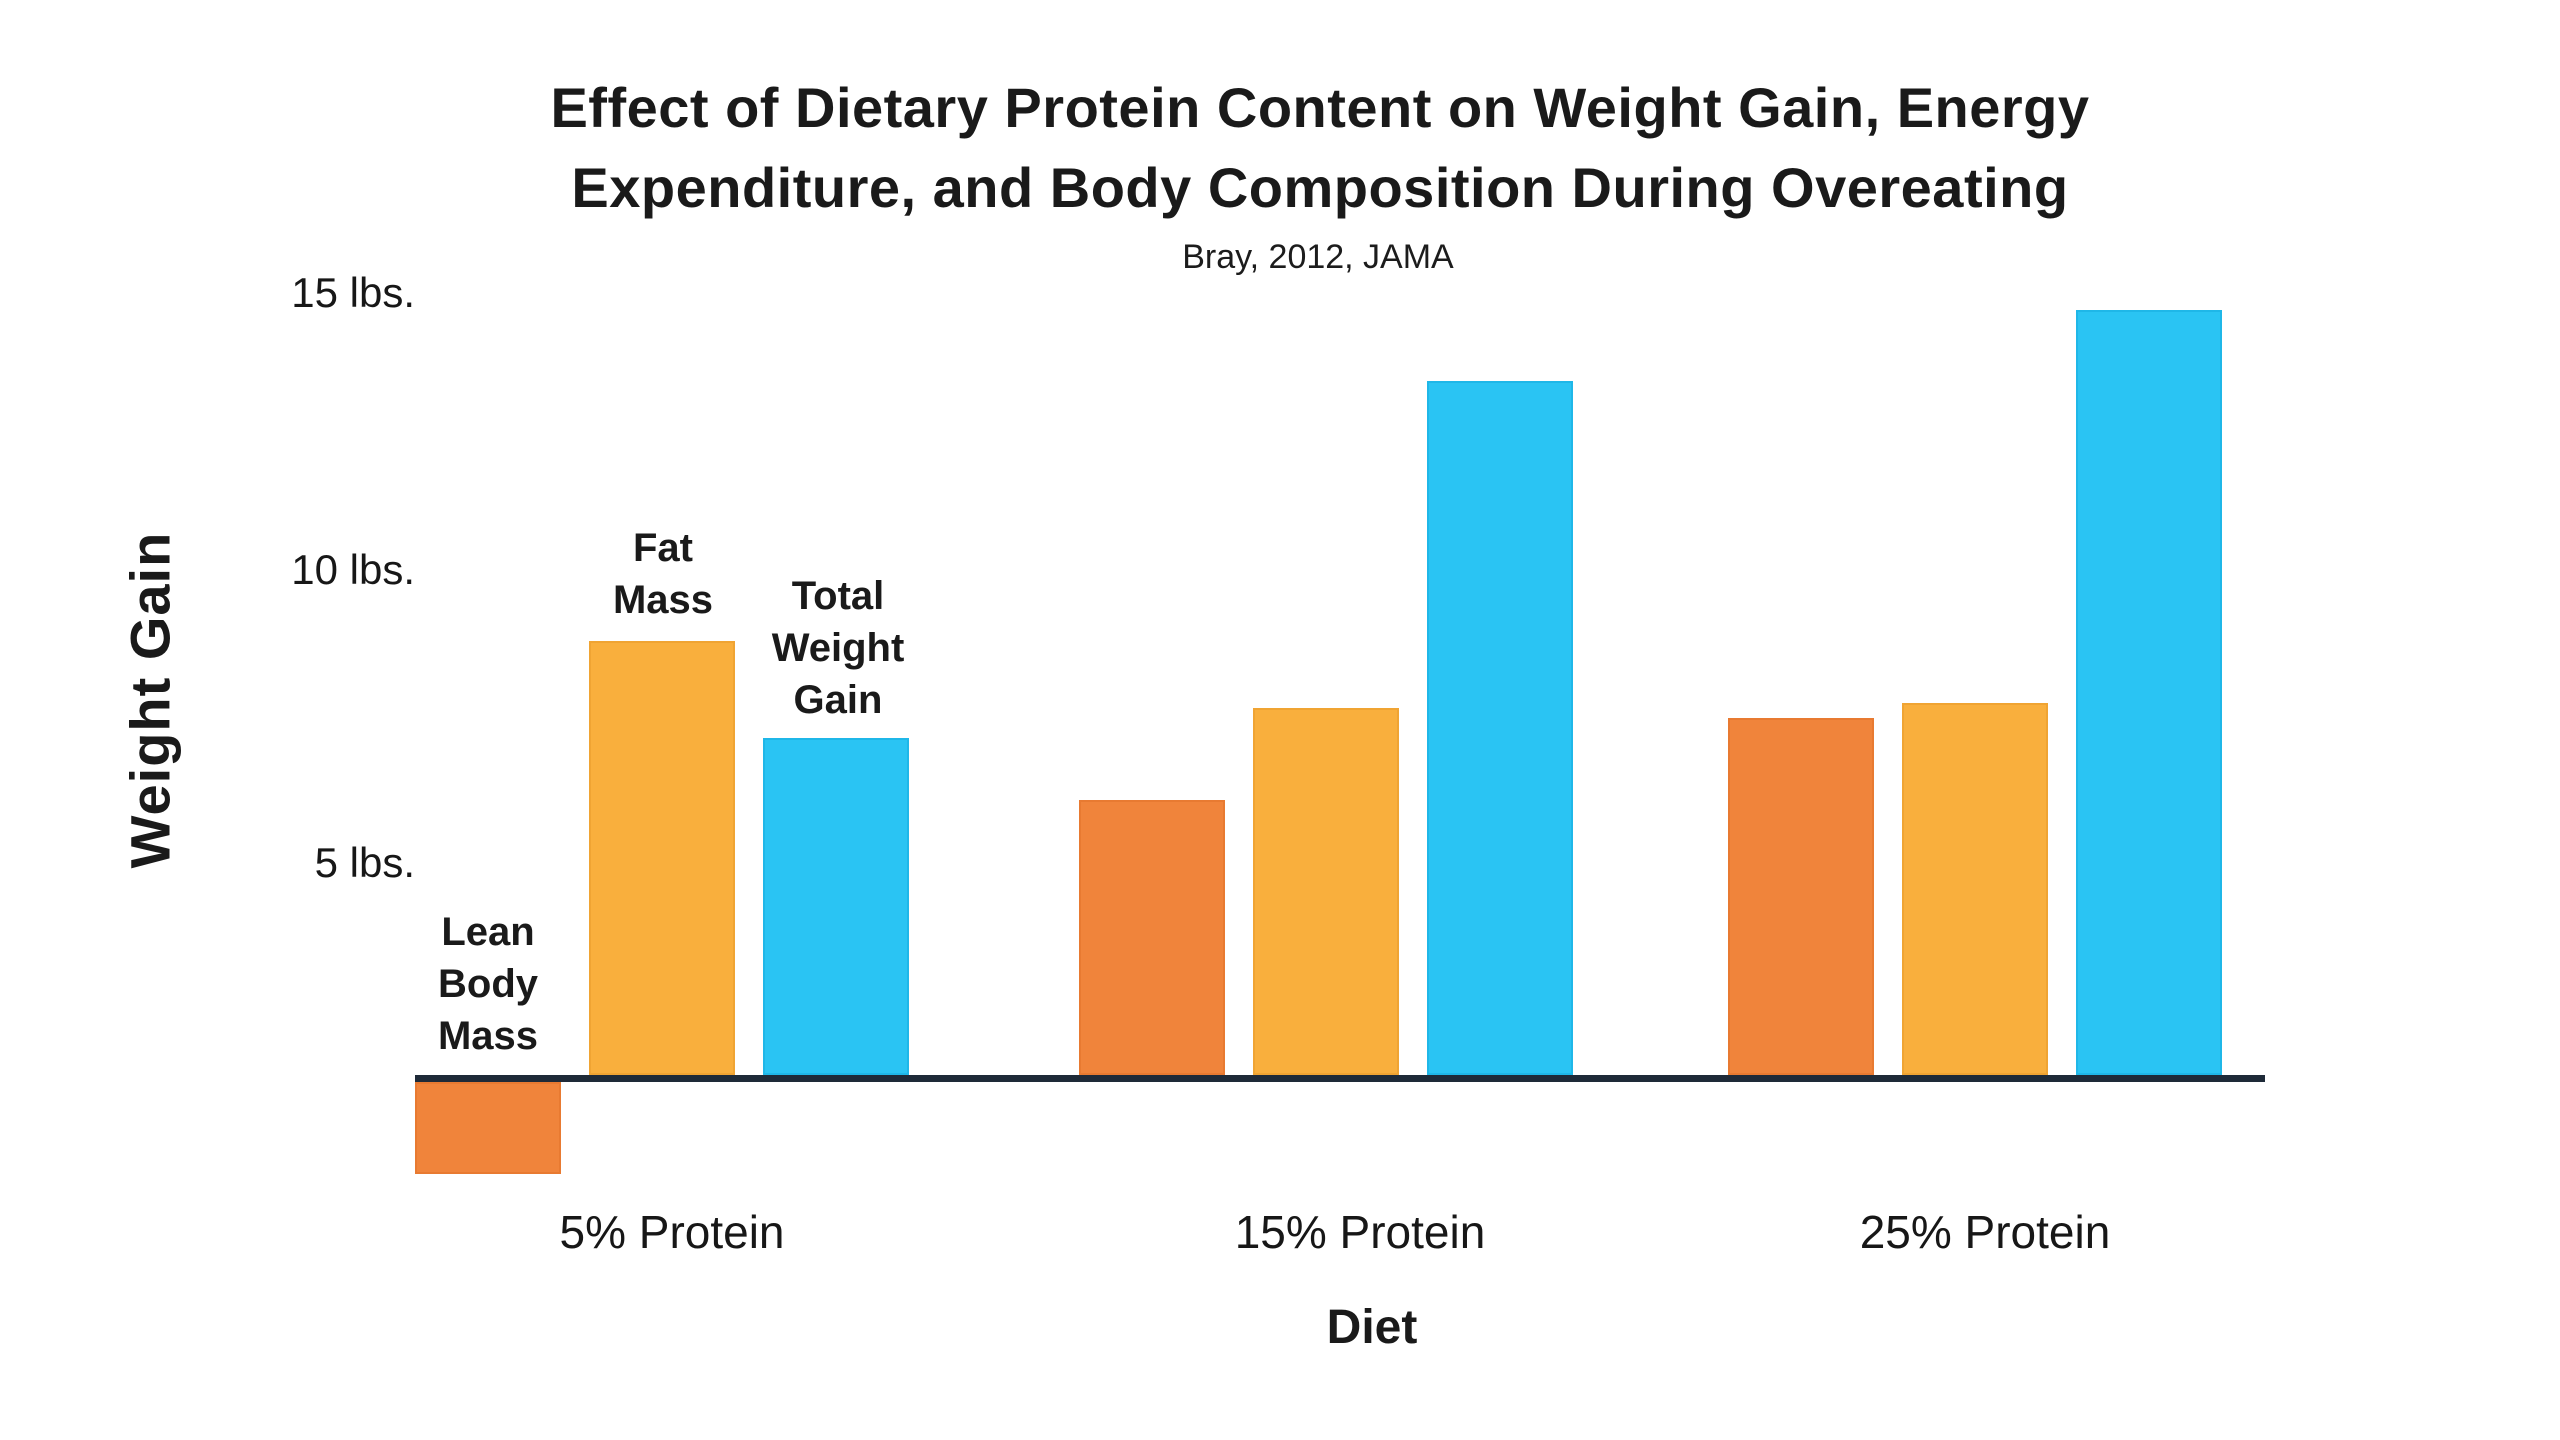 The image size is (2560, 1440). I want to click on y-tick-5lbs: 5 lbs., so click(364, 862).